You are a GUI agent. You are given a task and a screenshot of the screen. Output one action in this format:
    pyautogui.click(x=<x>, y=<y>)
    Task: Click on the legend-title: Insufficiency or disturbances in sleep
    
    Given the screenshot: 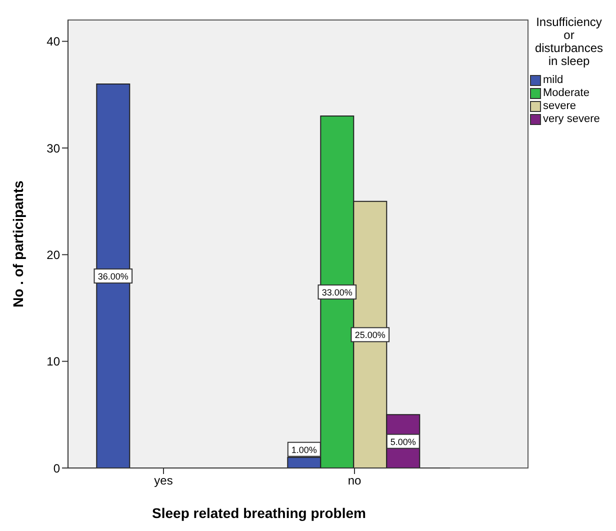 What is the action you would take?
    pyautogui.click(x=569, y=41)
    